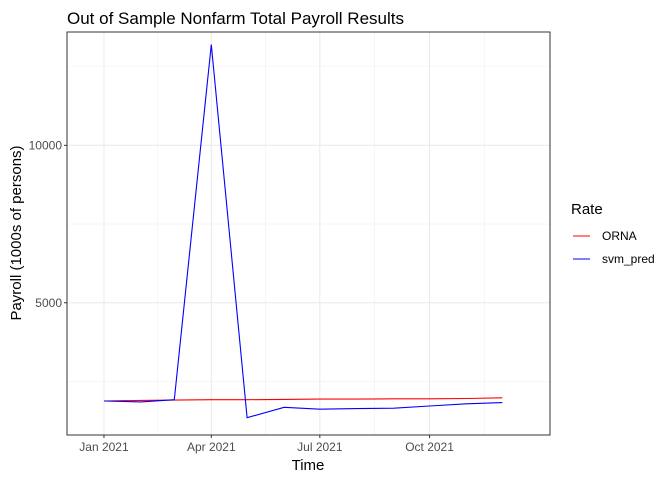  I want to click on legend-label-svm_pred: svm_pred, so click(628, 259).